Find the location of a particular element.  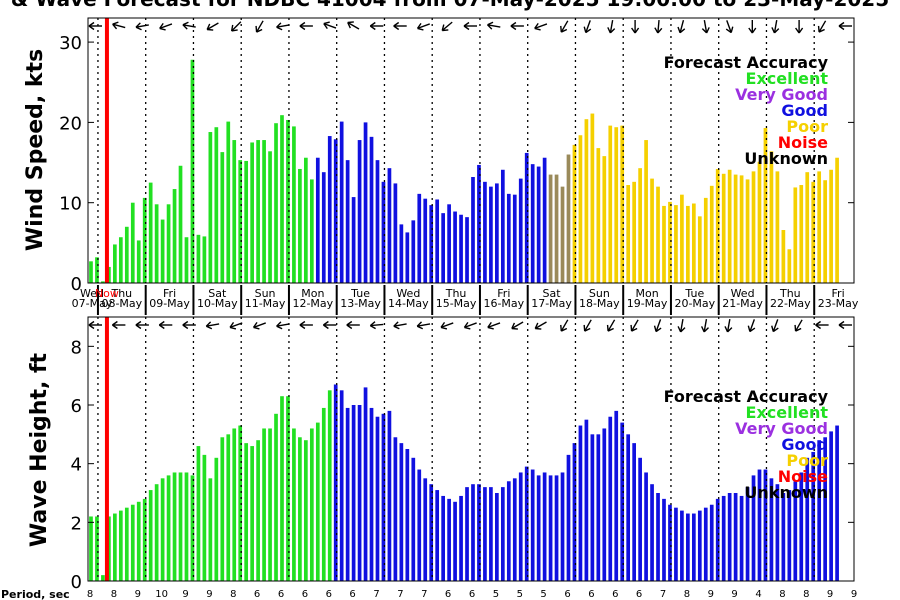

wave-direction-arrows is located at coordinates (470, 325).